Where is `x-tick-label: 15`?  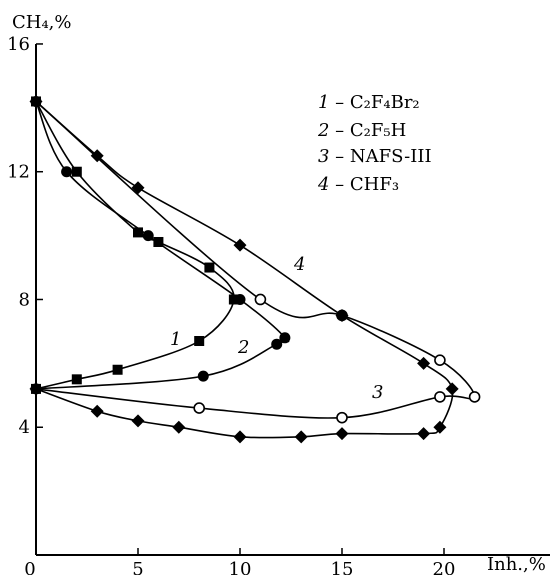
x-tick-label: 15 is located at coordinates (342, 567).